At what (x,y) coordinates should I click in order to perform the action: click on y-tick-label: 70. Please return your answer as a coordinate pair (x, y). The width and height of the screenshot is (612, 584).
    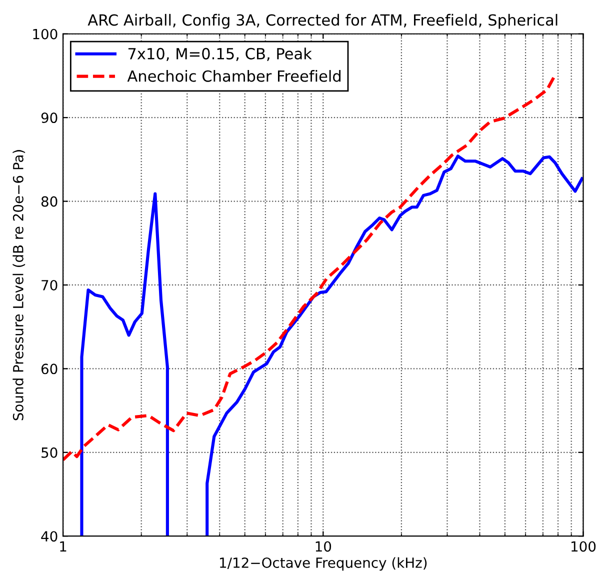
    Looking at the image, I should click on (50, 285).